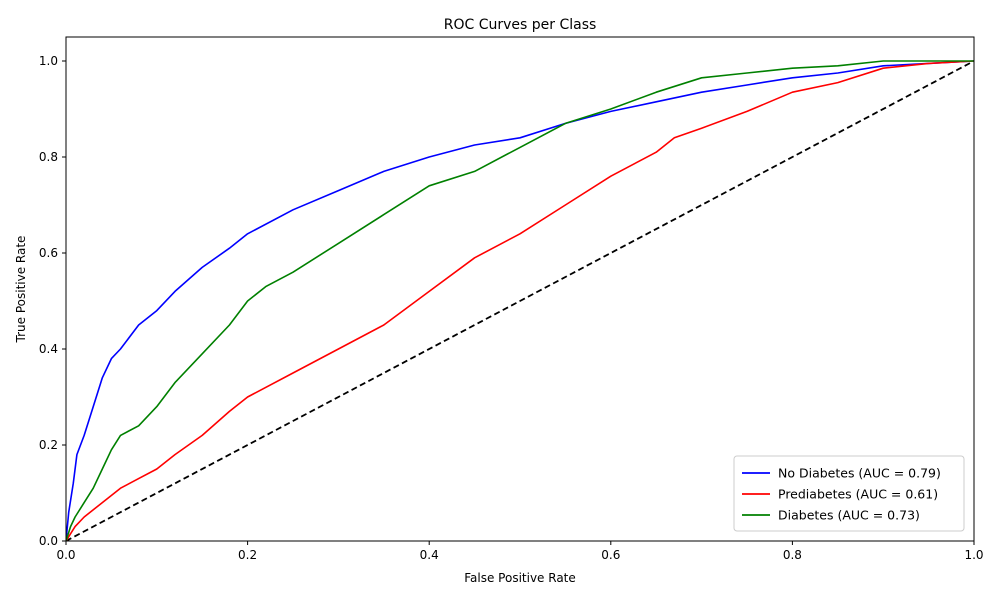 The width and height of the screenshot is (1000, 600). Describe the element at coordinates (610, 555) in the screenshot. I see `x-tick-label: 0.6` at that location.